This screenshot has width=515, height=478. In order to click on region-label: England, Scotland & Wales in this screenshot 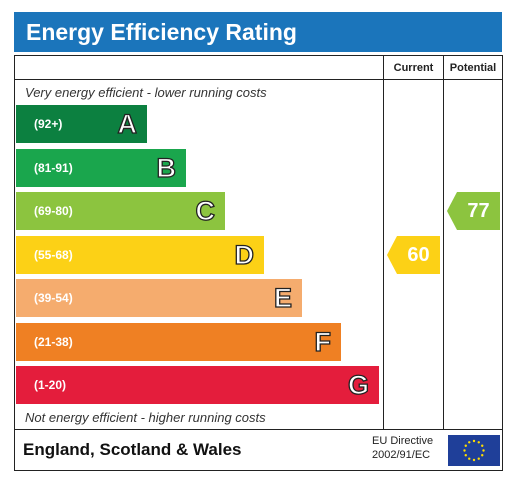, I will do `click(132, 449)`.